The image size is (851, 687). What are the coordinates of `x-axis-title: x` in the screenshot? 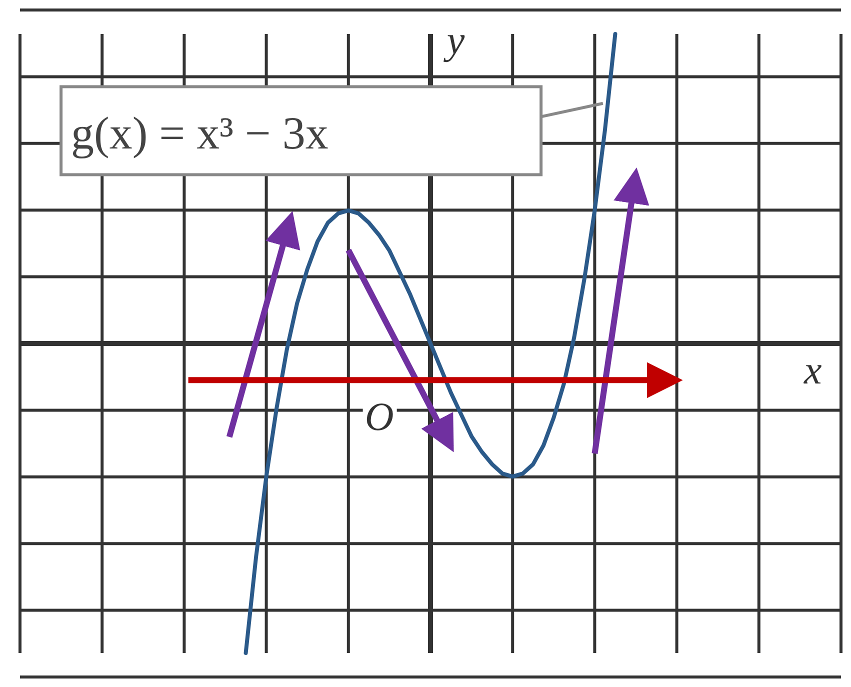 It's located at (812, 370).